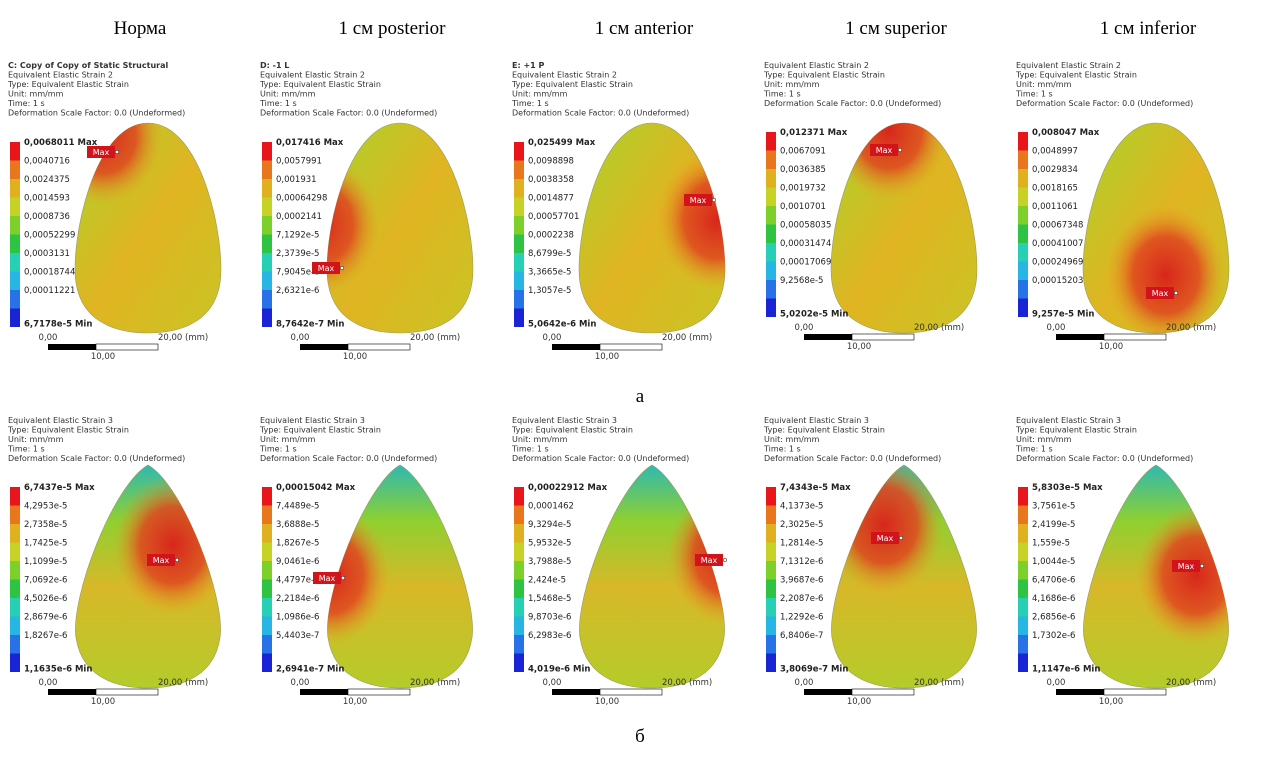 This screenshot has width=1261, height=760. Describe the element at coordinates (47, 162) in the screenshot. I see `legend-label: 0,0040716` at that location.